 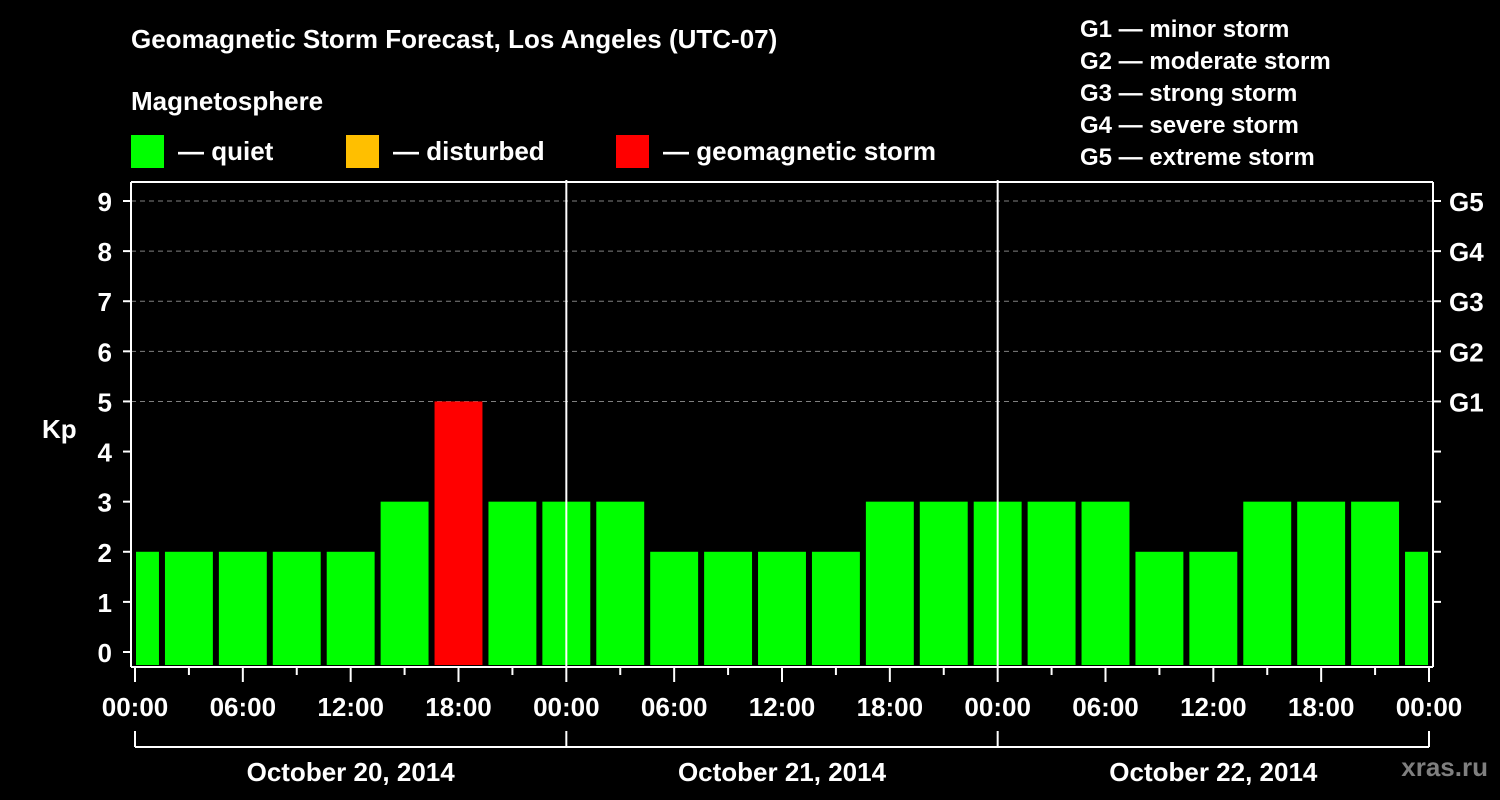 I want to click on legend-swatch-quiet, so click(x=147, y=151).